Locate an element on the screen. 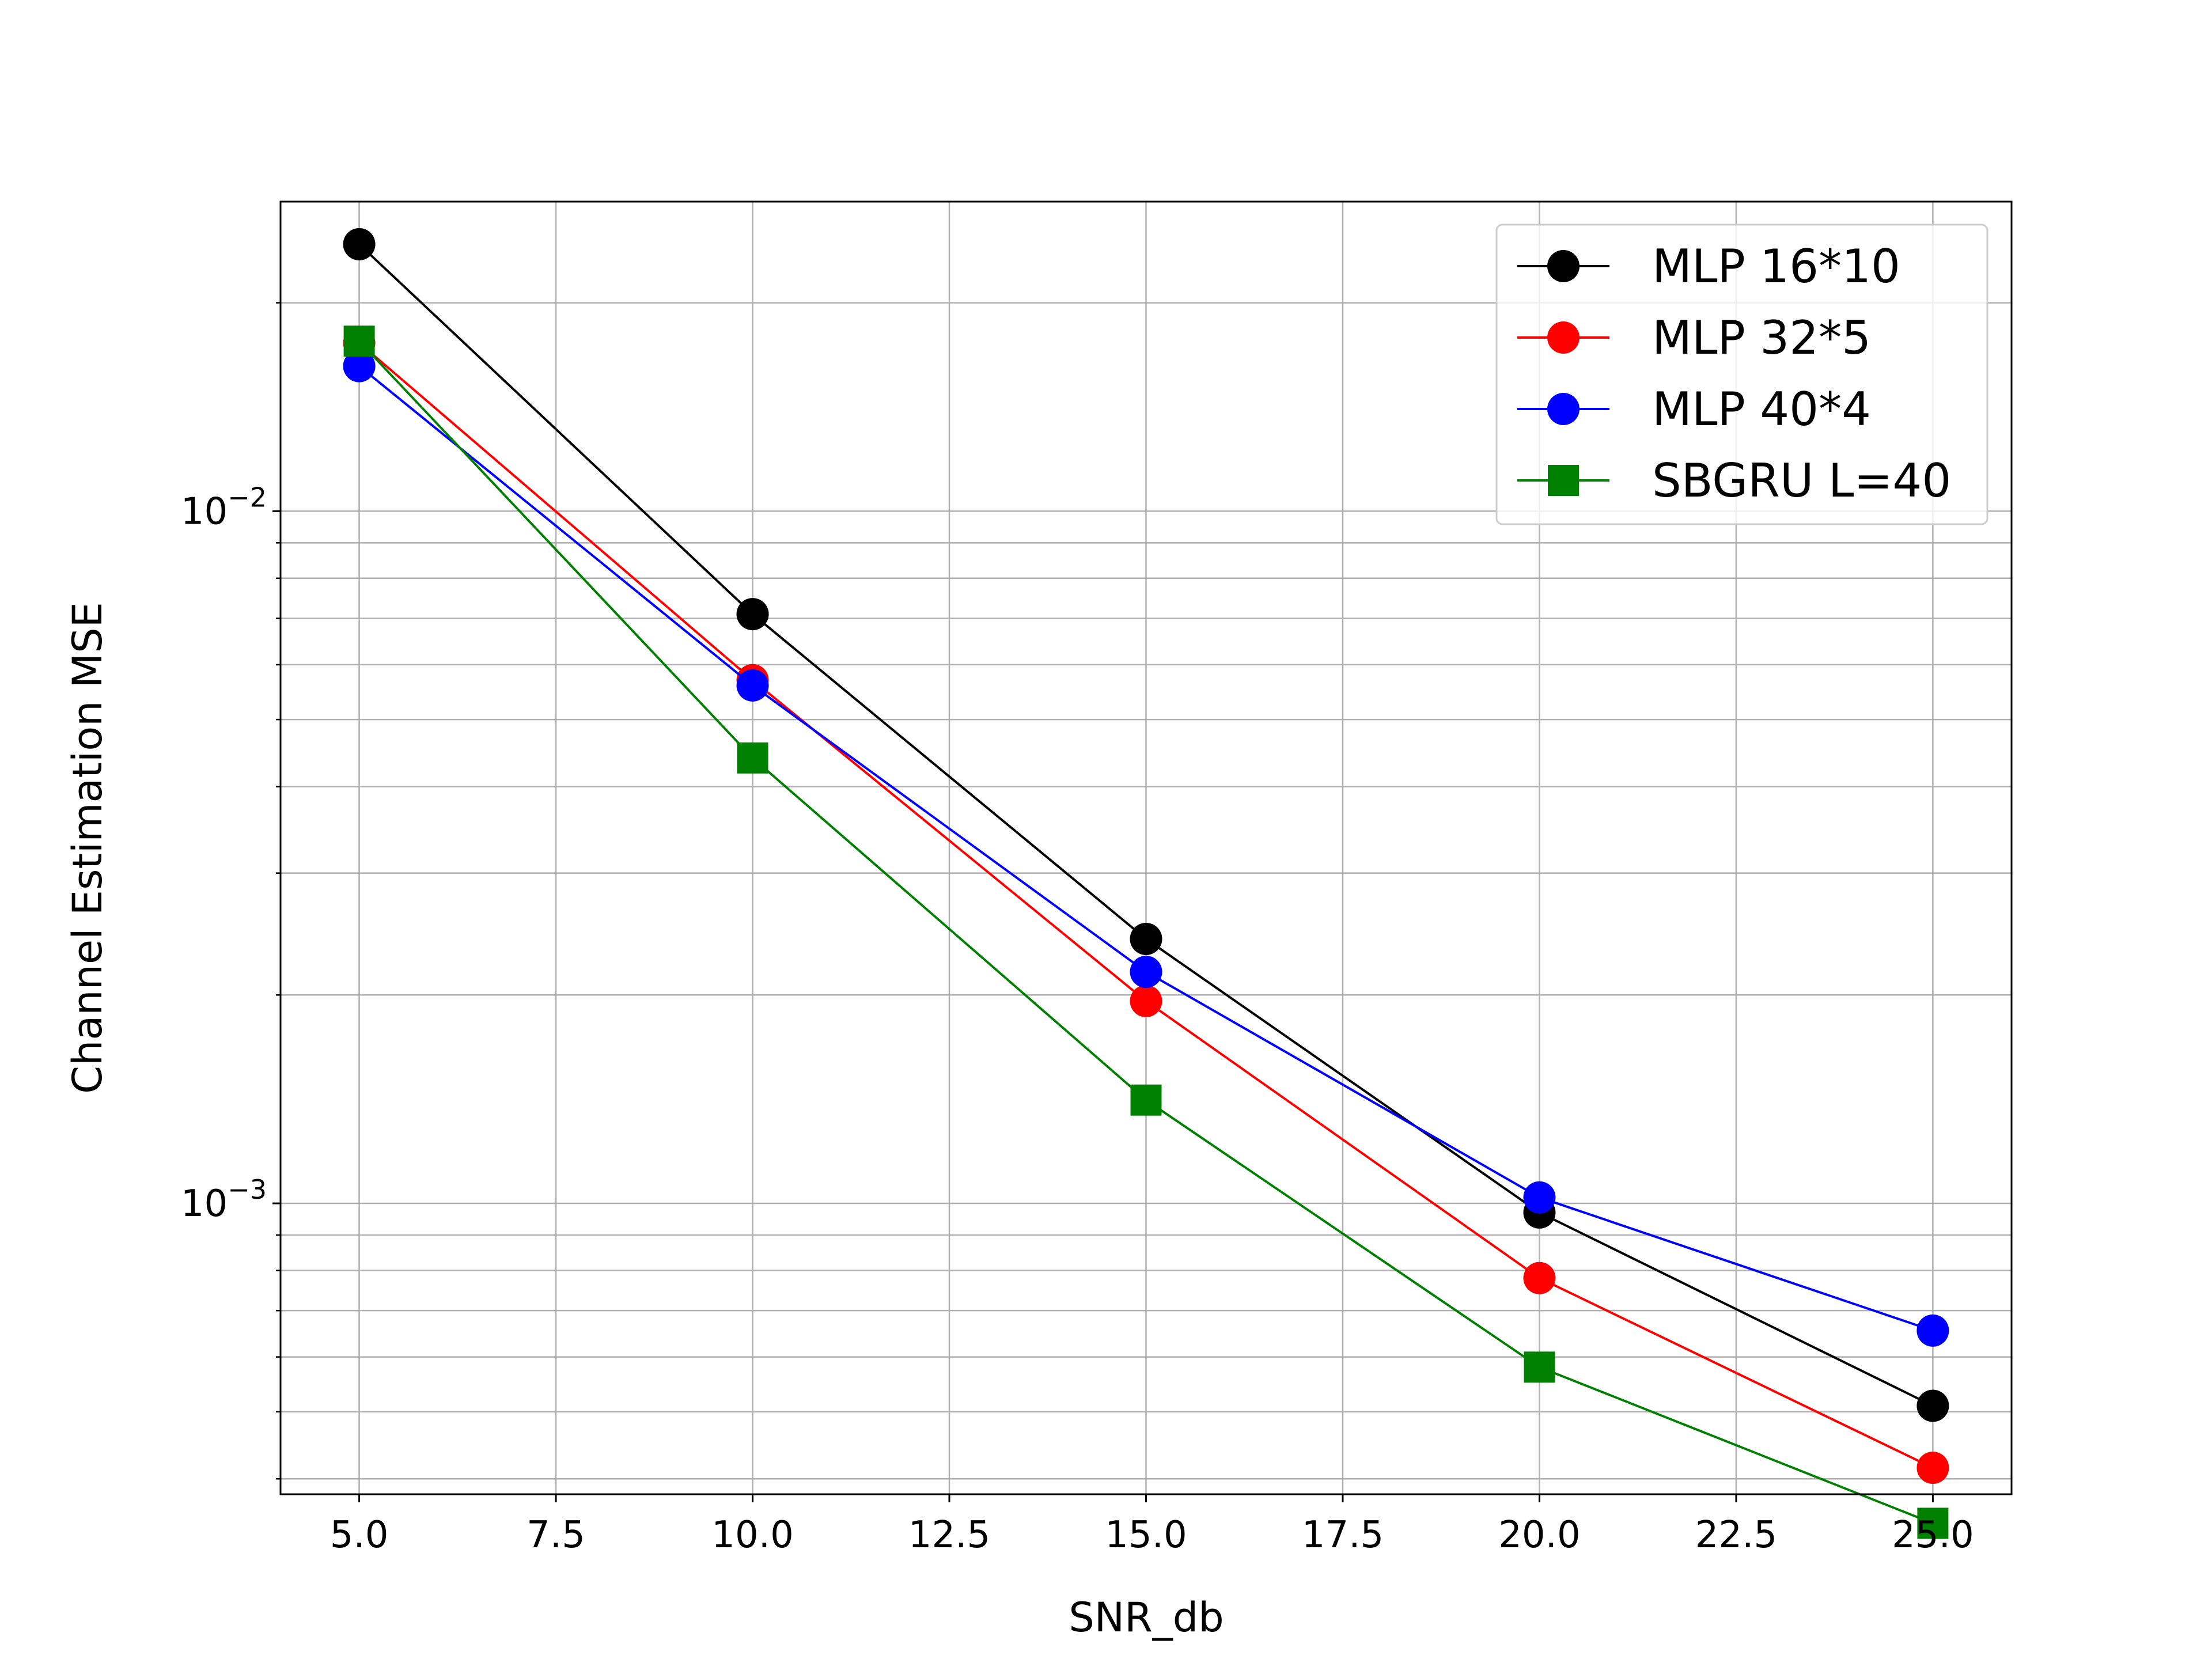 The image size is (2212, 1659). x-tick-label: 20.0 is located at coordinates (1539, 1535).